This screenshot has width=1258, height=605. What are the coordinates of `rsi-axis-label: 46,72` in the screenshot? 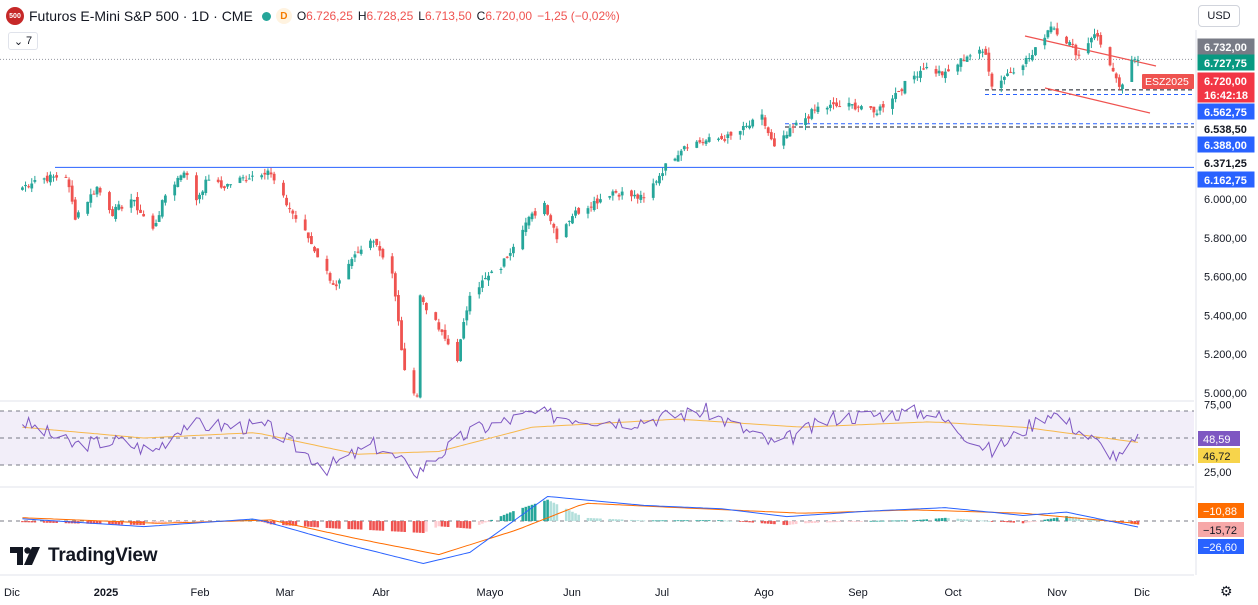 It's located at (1217, 457).